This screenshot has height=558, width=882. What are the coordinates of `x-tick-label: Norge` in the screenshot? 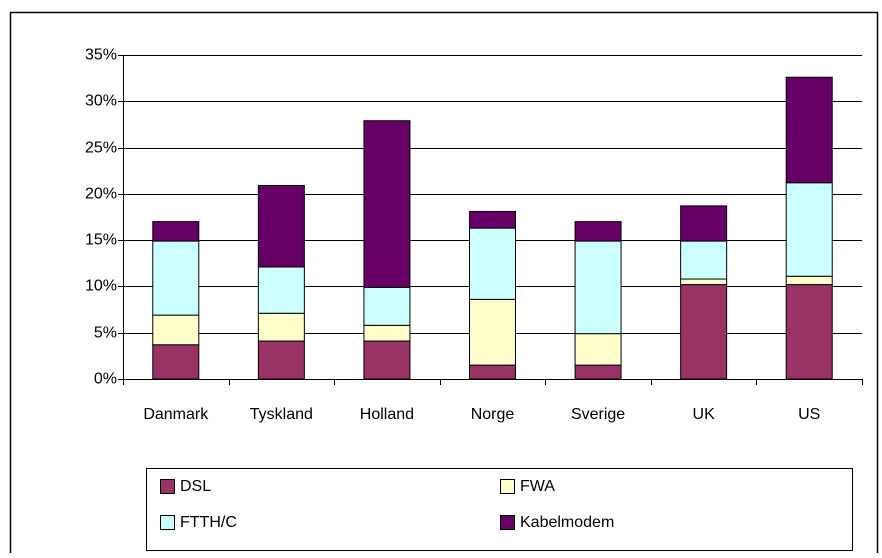 It's located at (493, 414).